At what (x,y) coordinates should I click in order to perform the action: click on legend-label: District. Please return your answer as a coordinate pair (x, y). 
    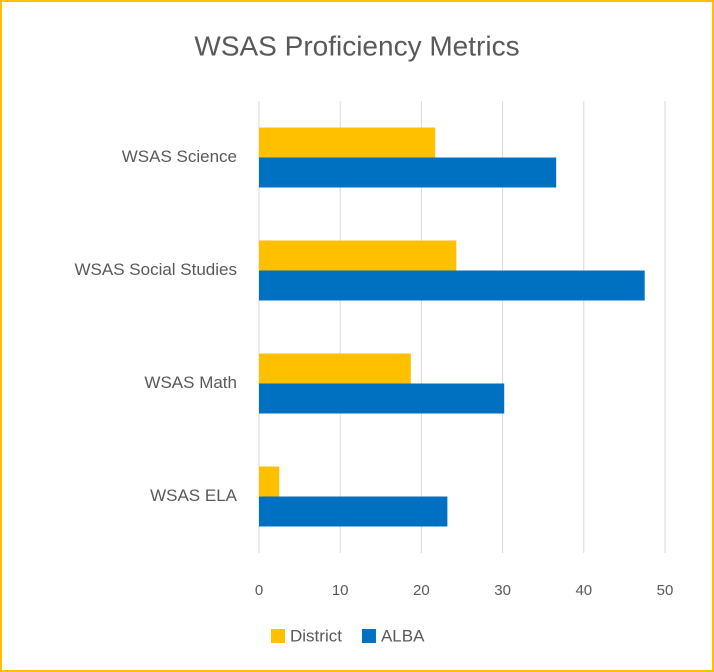
    Looking at the image, I should click on (316, 635).